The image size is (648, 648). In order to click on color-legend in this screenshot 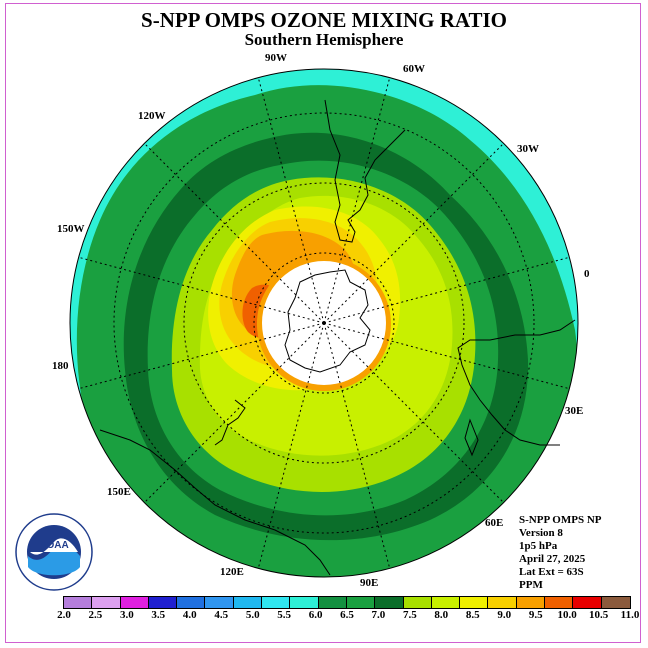, I will do `click(347, 602)`.